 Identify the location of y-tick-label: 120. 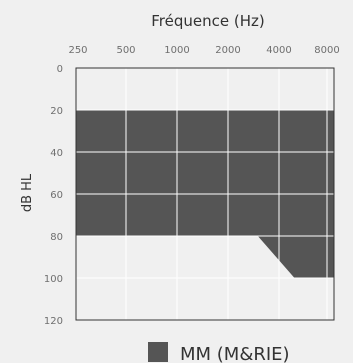
(53, 321).